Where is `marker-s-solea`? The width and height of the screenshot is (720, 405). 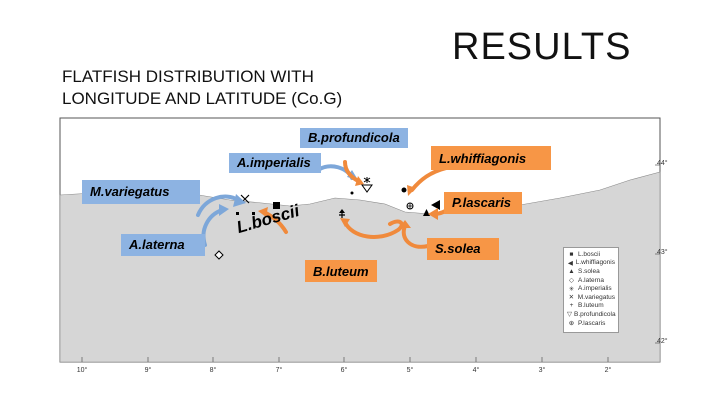
marker-s-solea is located at coordinates (426, 212).